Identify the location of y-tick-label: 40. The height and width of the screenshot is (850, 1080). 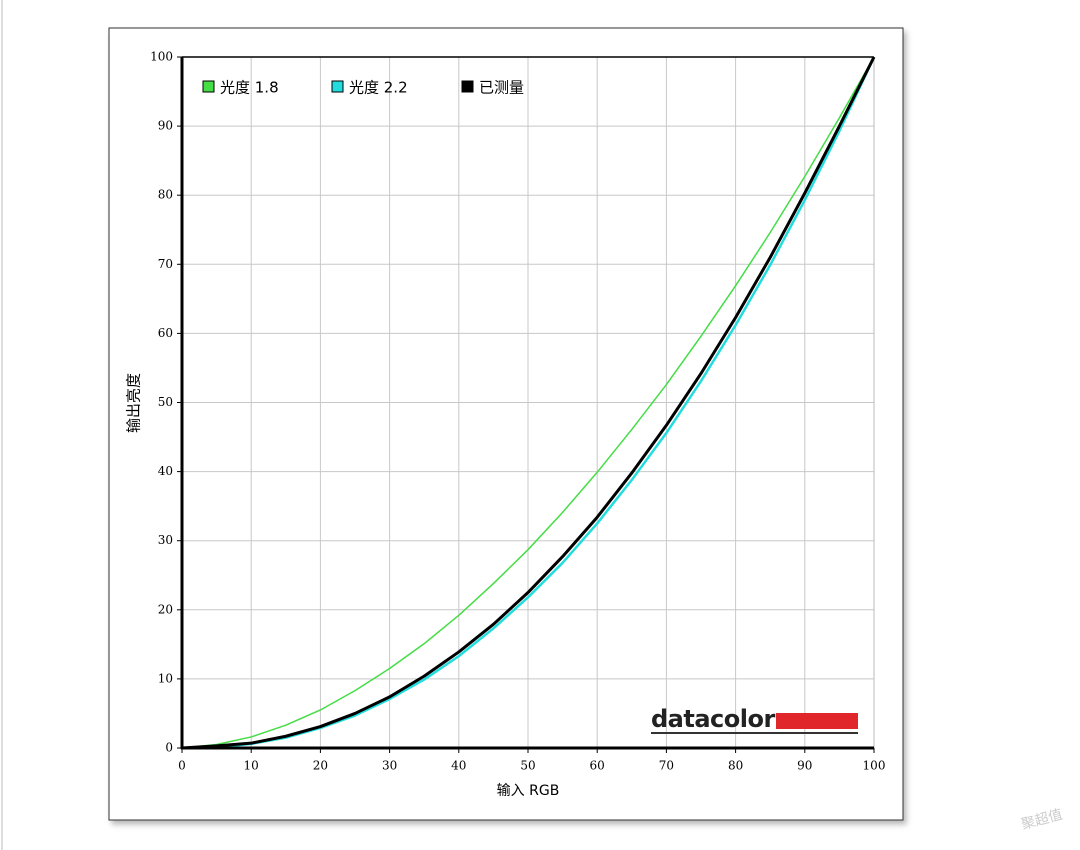
(165, 471).